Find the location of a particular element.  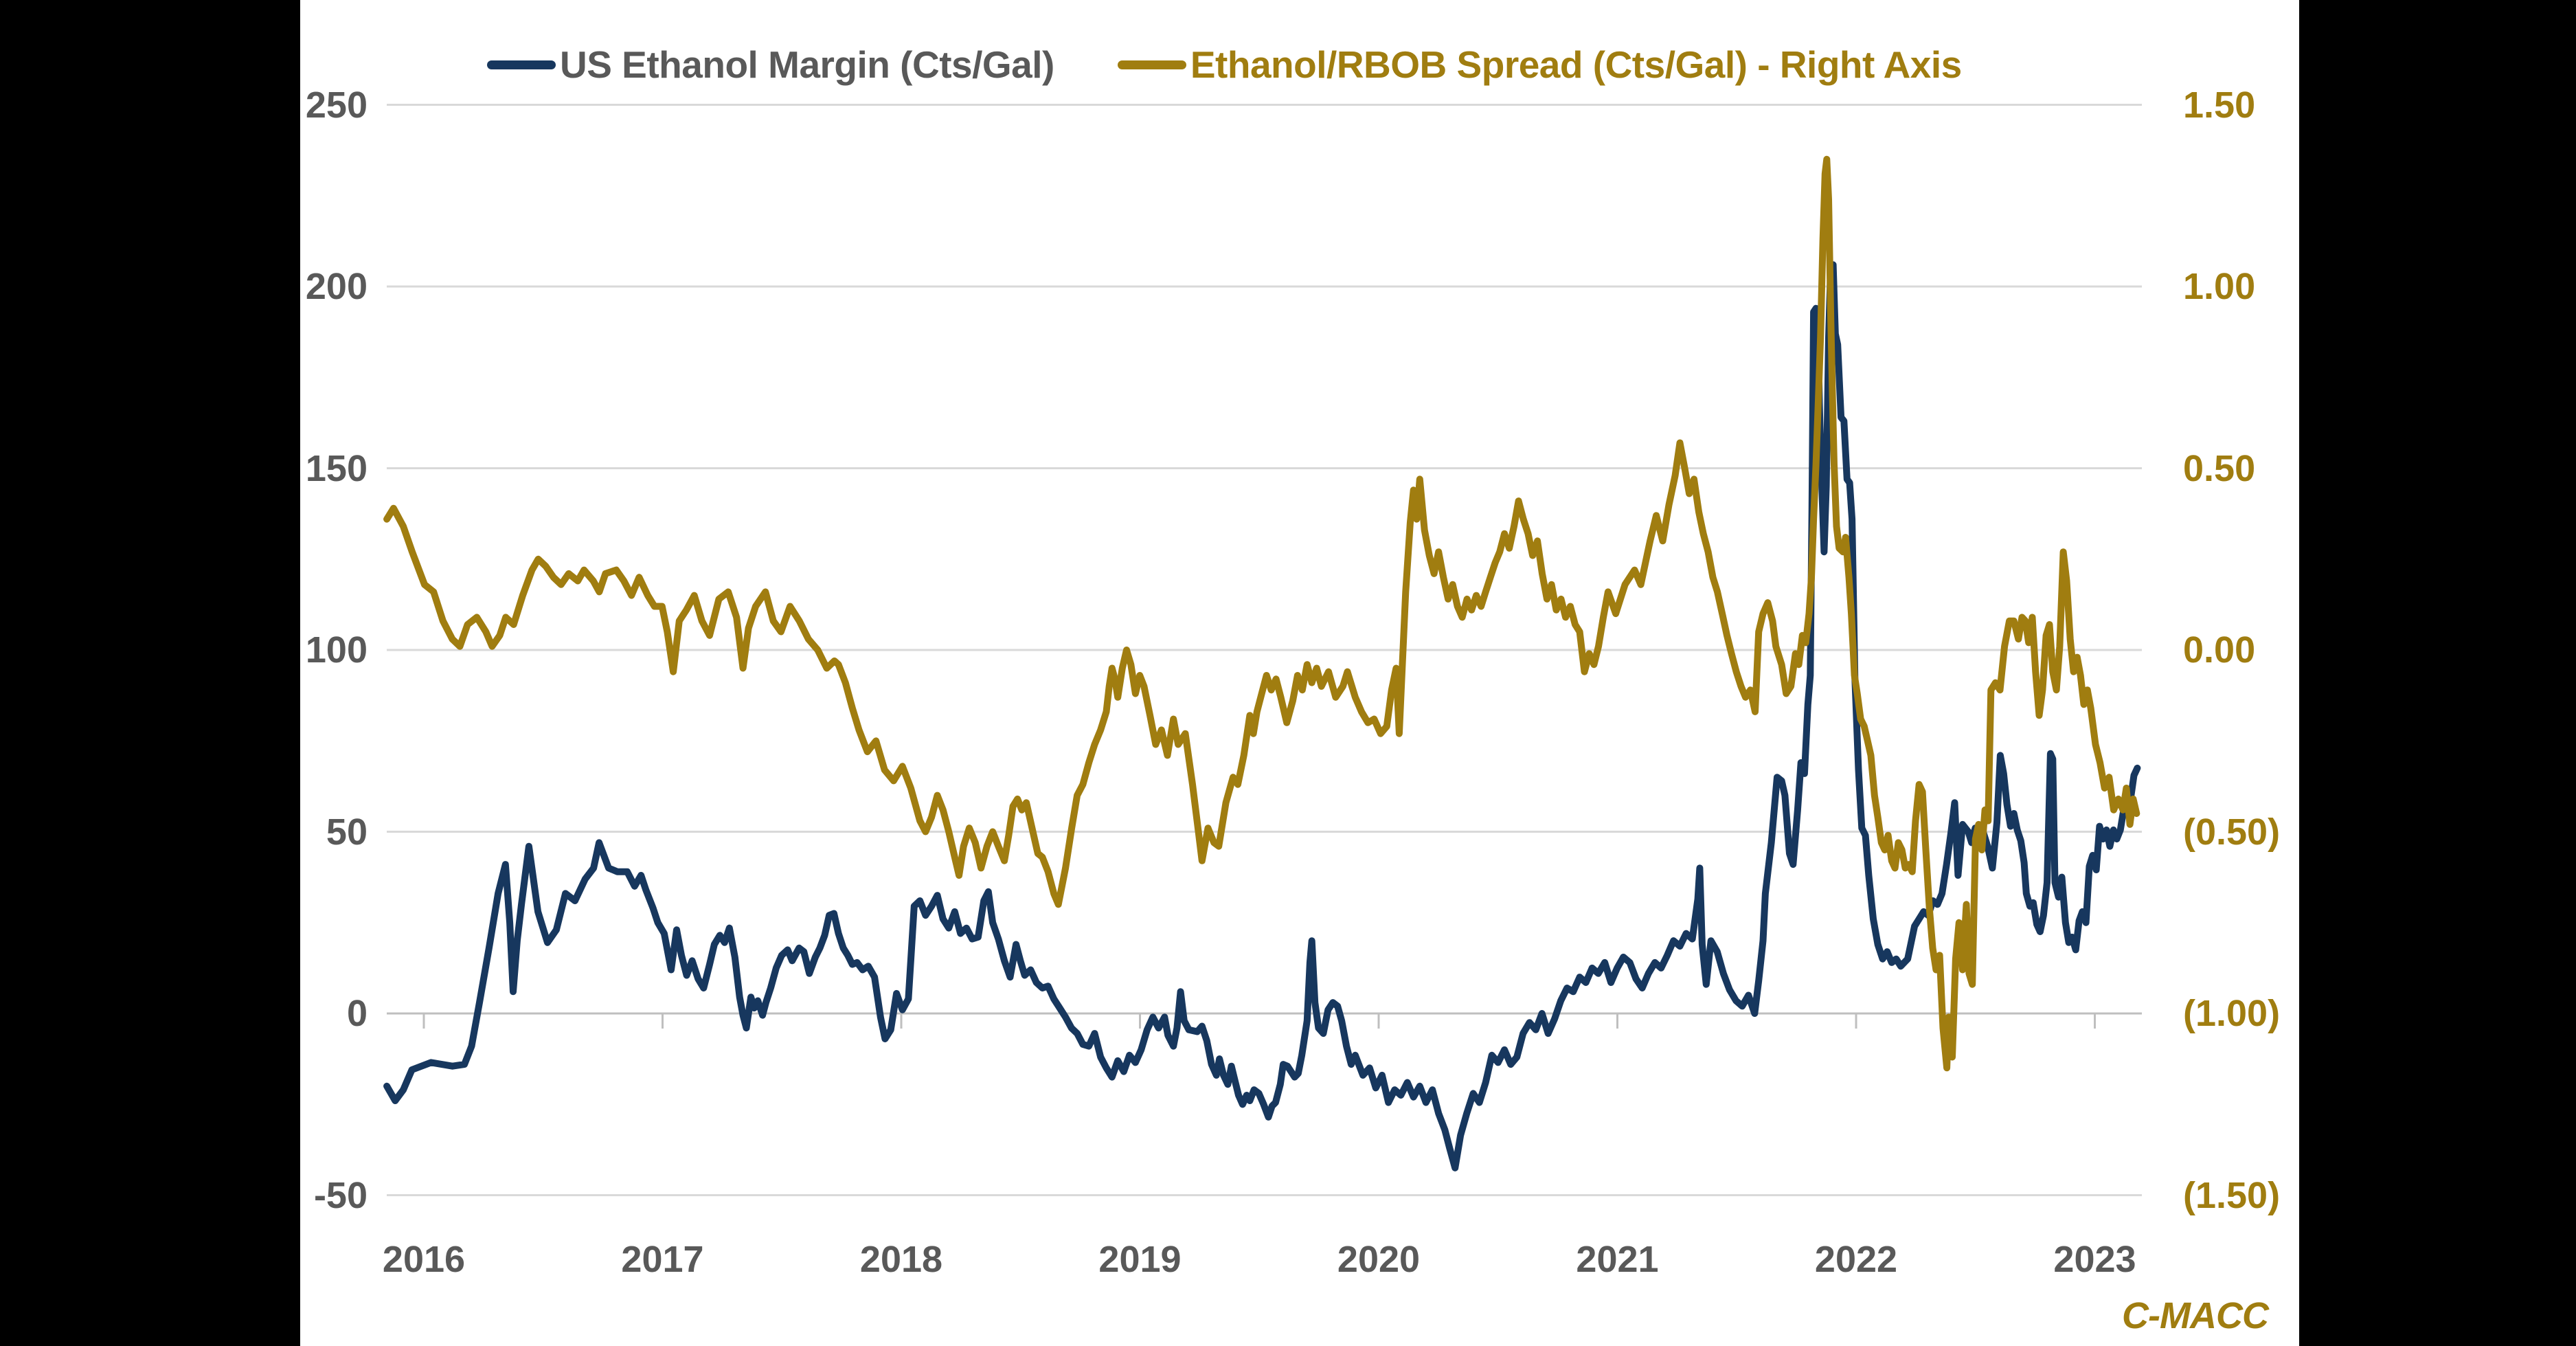

year-label-2020: 2020 is located at coordinates (1379, 1259).